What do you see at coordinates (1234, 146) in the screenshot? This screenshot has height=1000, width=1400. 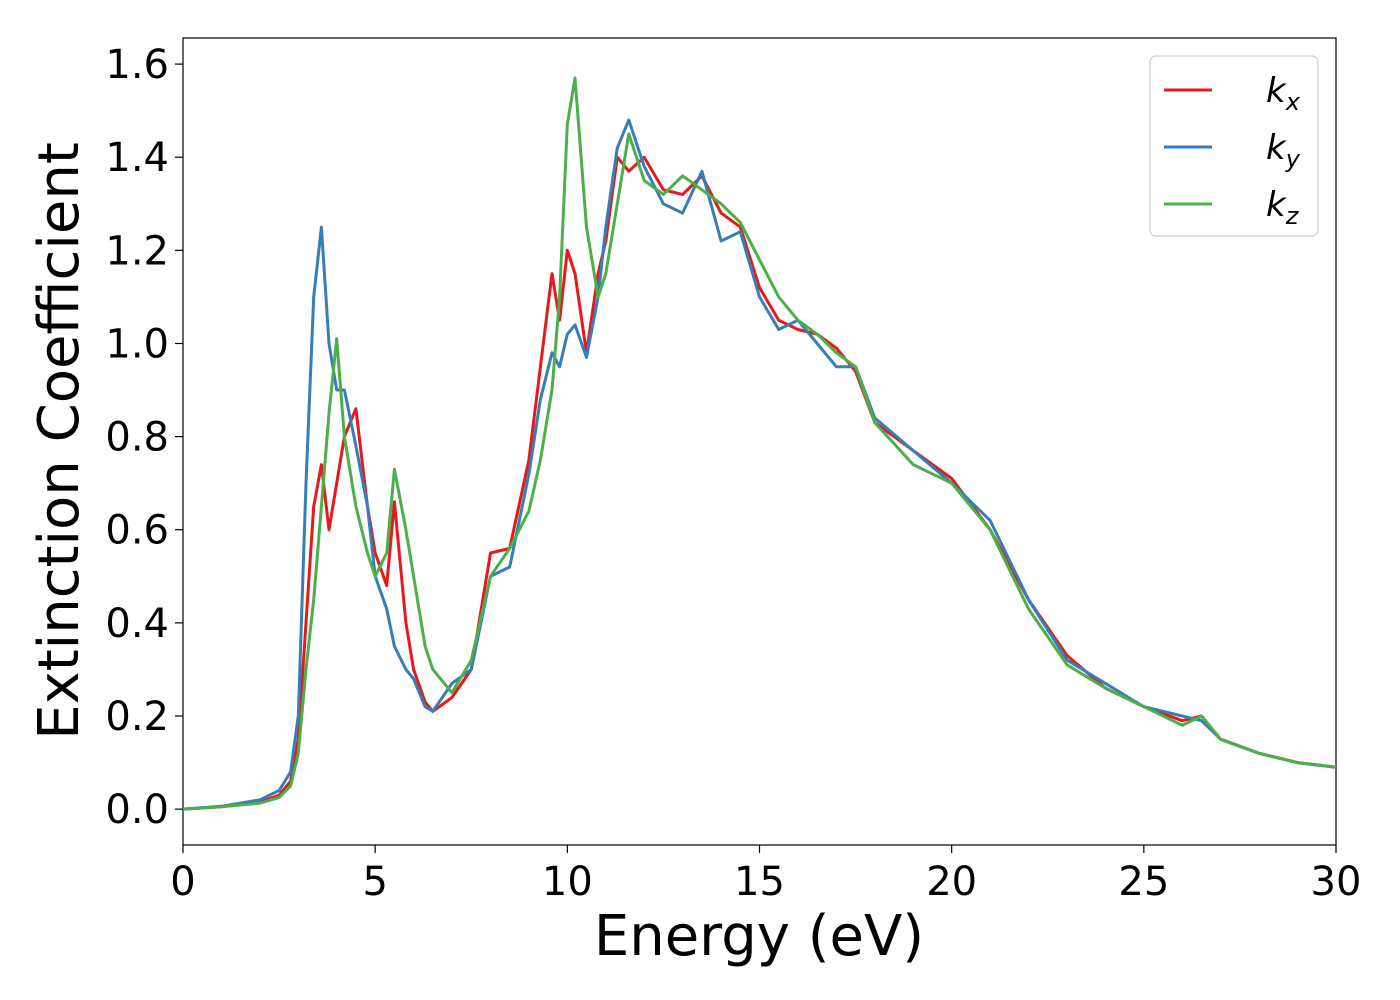 I see `legend-box` at bounding box center [1234, 146].